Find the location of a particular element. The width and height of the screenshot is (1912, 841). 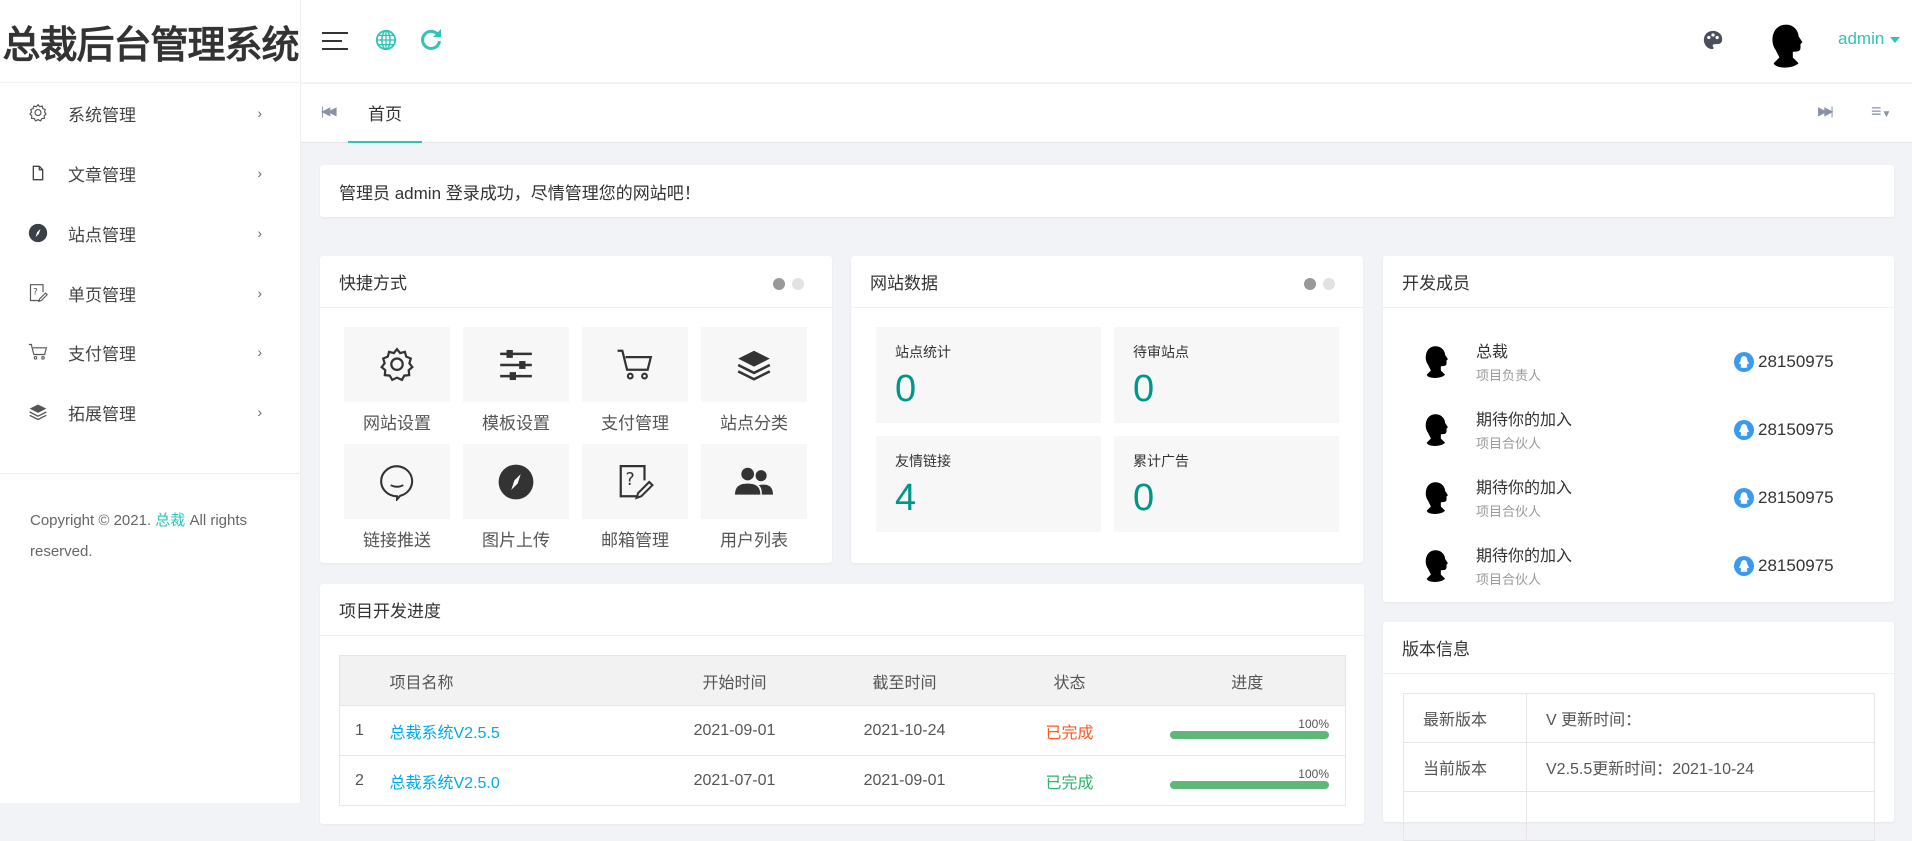

tab-options-icon: ≡▼ is located at coordinates (1881, 111).